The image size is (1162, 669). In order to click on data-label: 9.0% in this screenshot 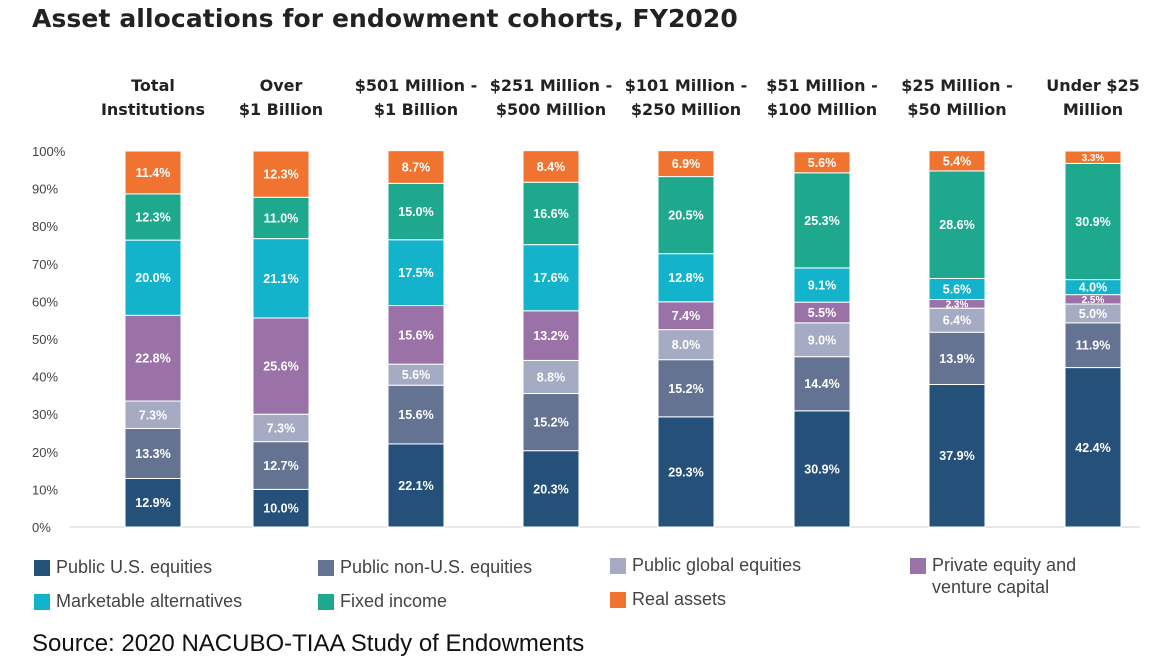, I will do `click(822, 340)`.